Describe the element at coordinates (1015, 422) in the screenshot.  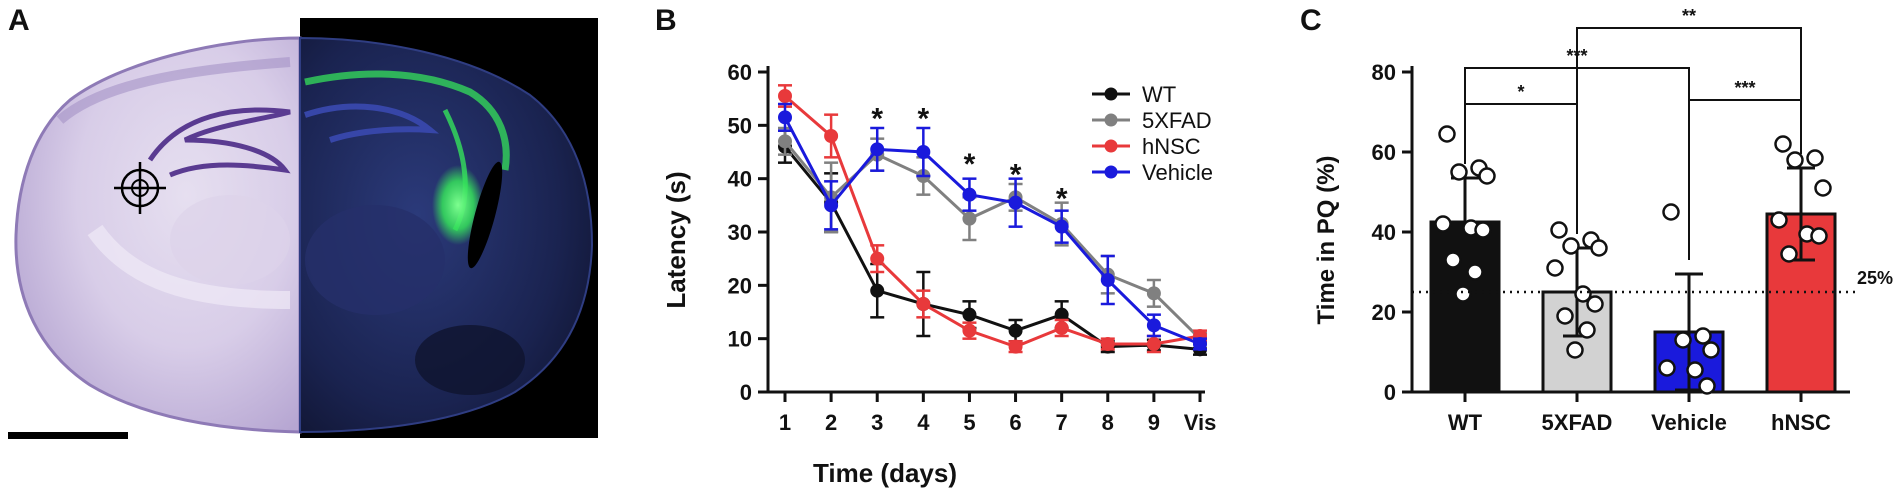
I see `x-tick-label: 6` at that location.